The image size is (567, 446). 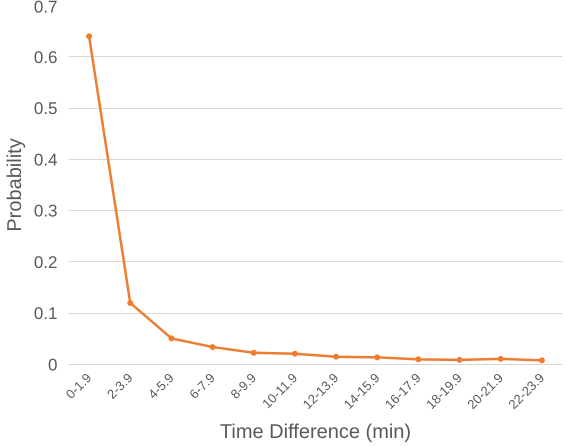 What do you see at coordinates (53, 365) in the screenshot?
I see `y-tick-label: 0` at bounding box center [53, 365].